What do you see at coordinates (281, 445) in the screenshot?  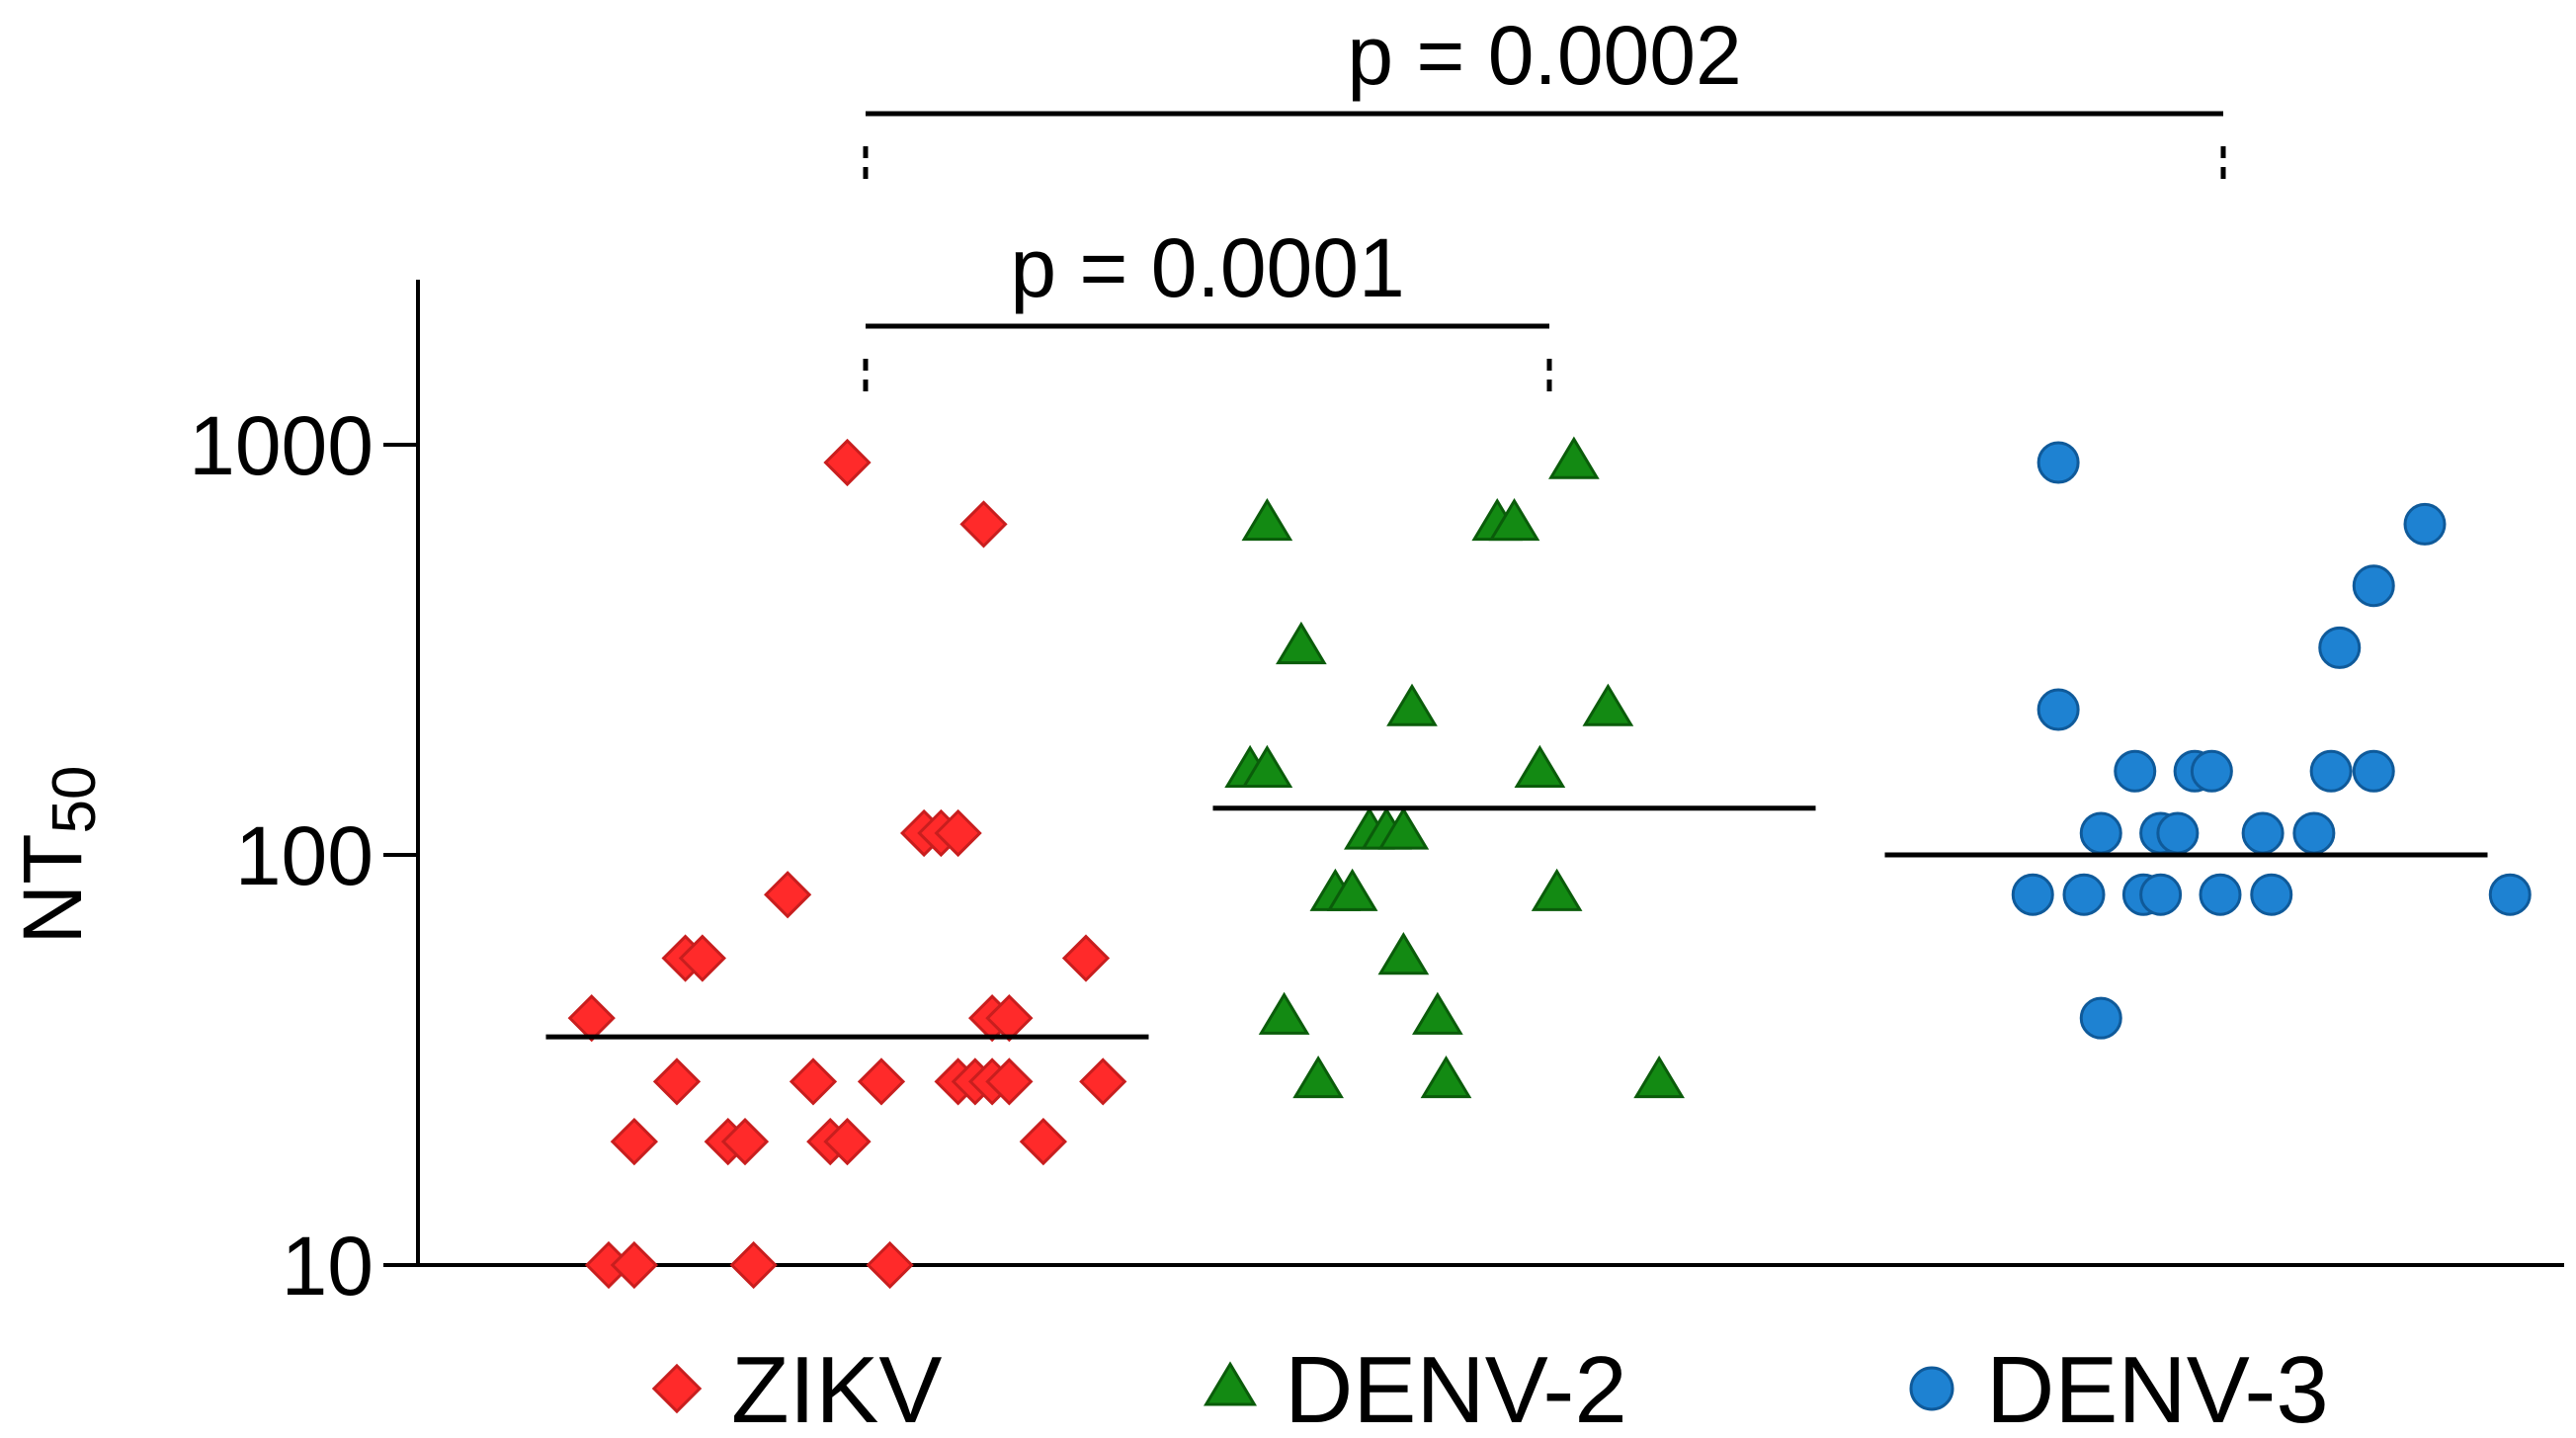 I see `y-tick-label: 1000` at bounding box center [281, 445].